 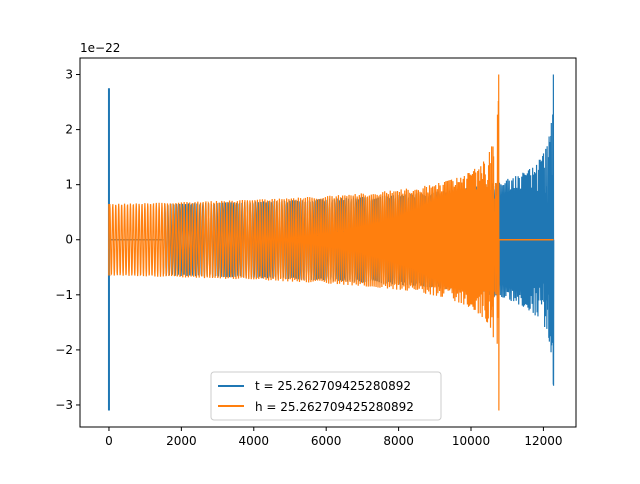 I want to click on x-axis-ticks: 0 2000 4000 6000 8000 10000 12000, so click(x=334, y=437).